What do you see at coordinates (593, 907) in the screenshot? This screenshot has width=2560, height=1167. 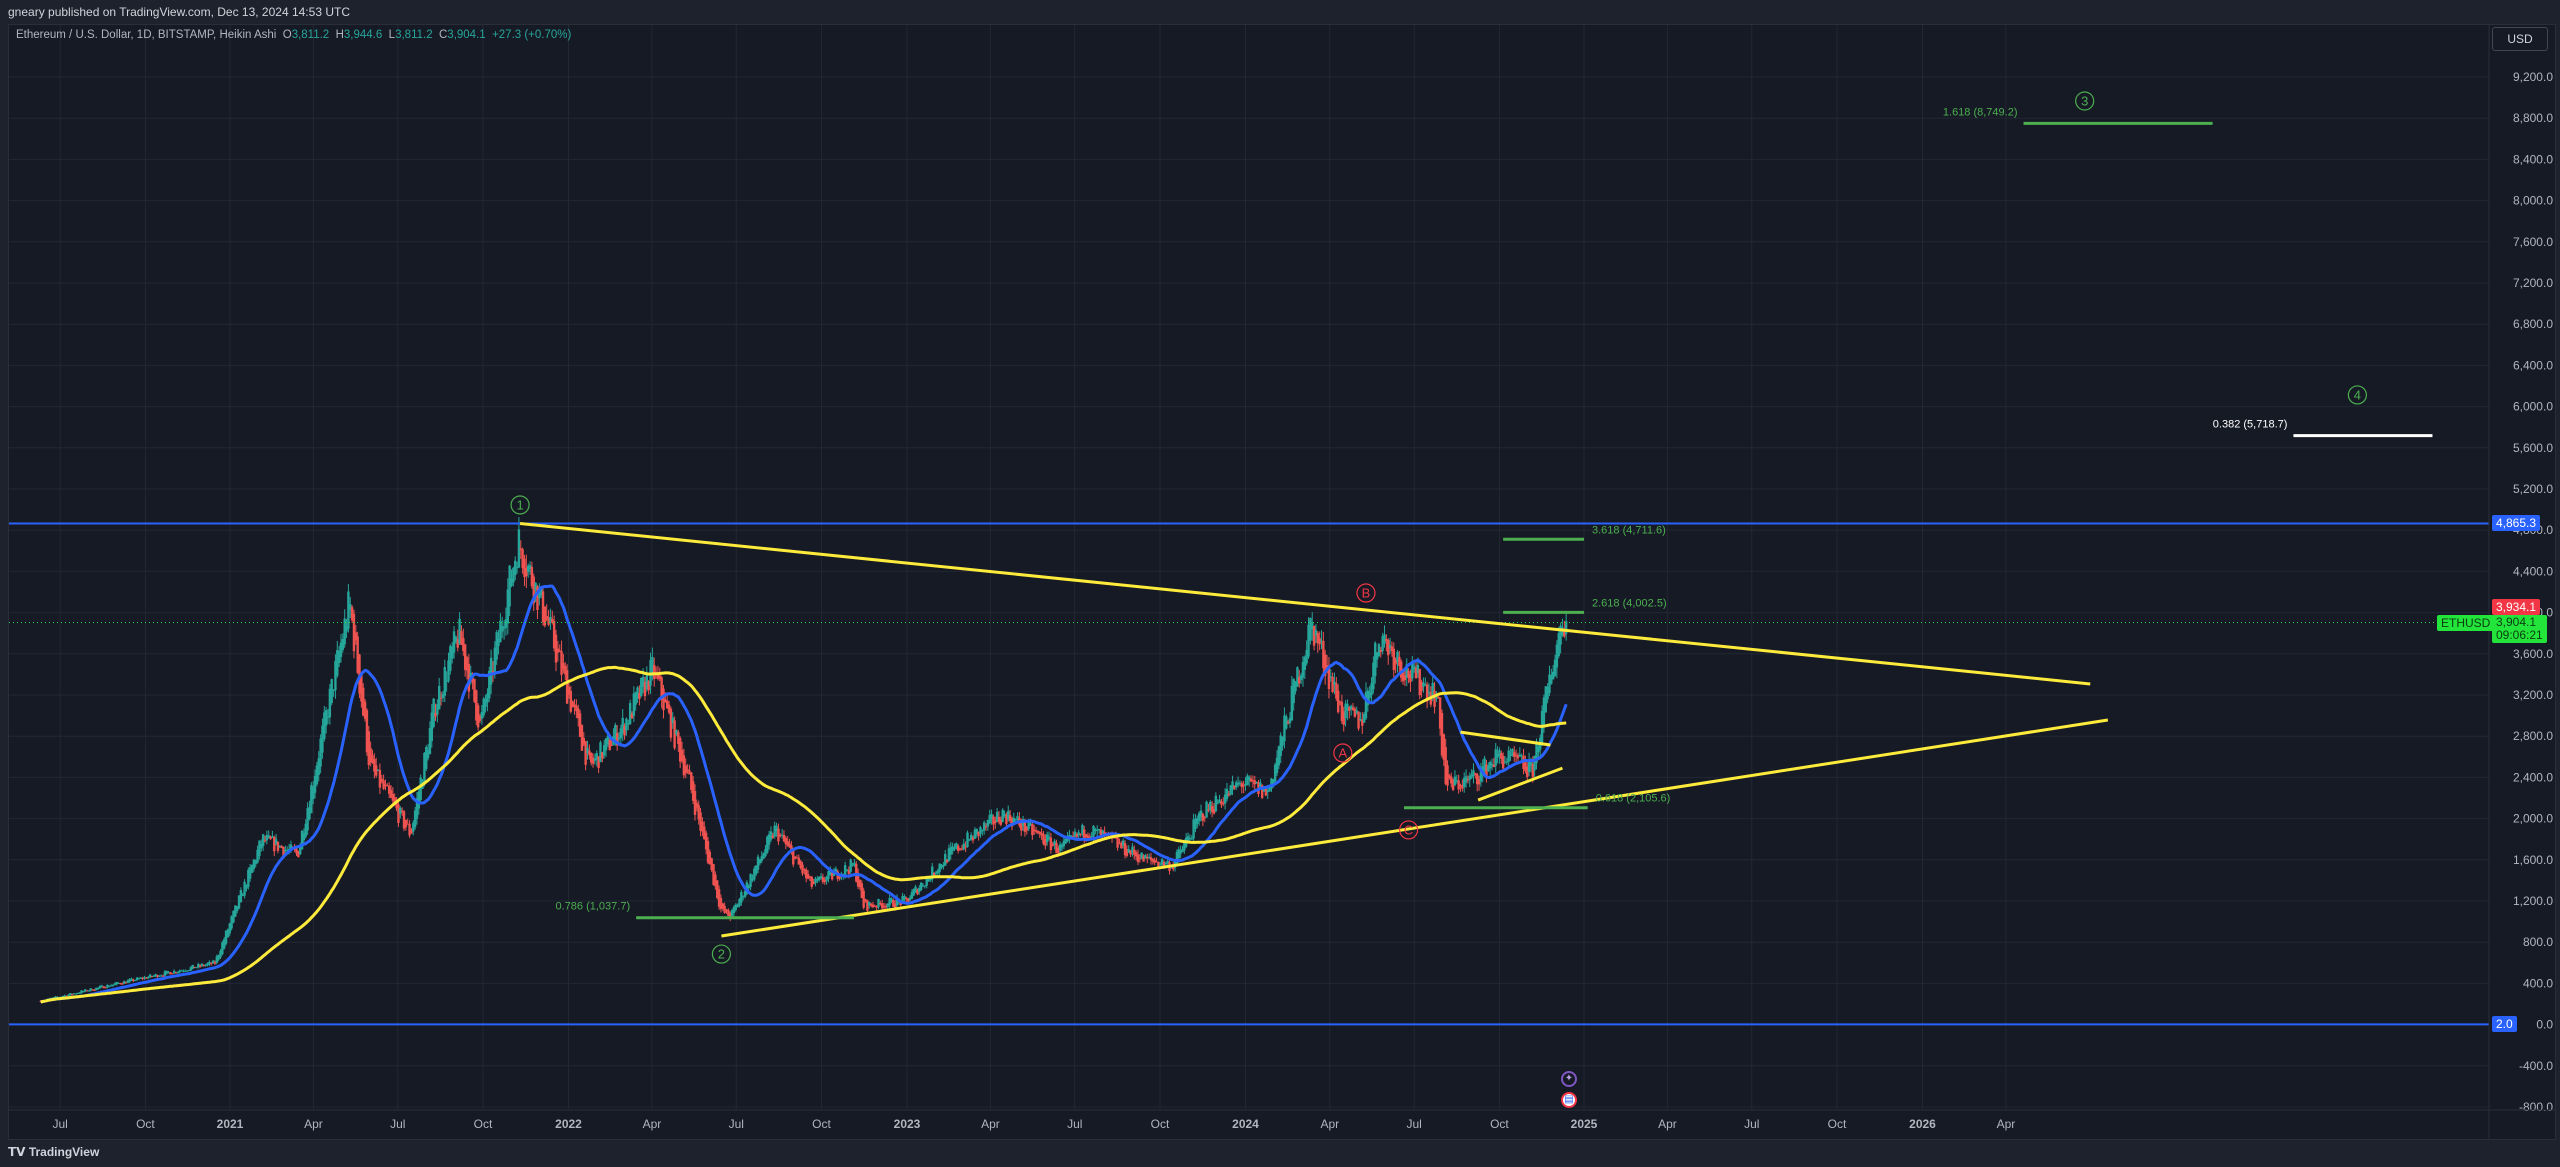 I see `fib-level-label: 0.786 (1,037.7)` at bounding box center [593, 907].